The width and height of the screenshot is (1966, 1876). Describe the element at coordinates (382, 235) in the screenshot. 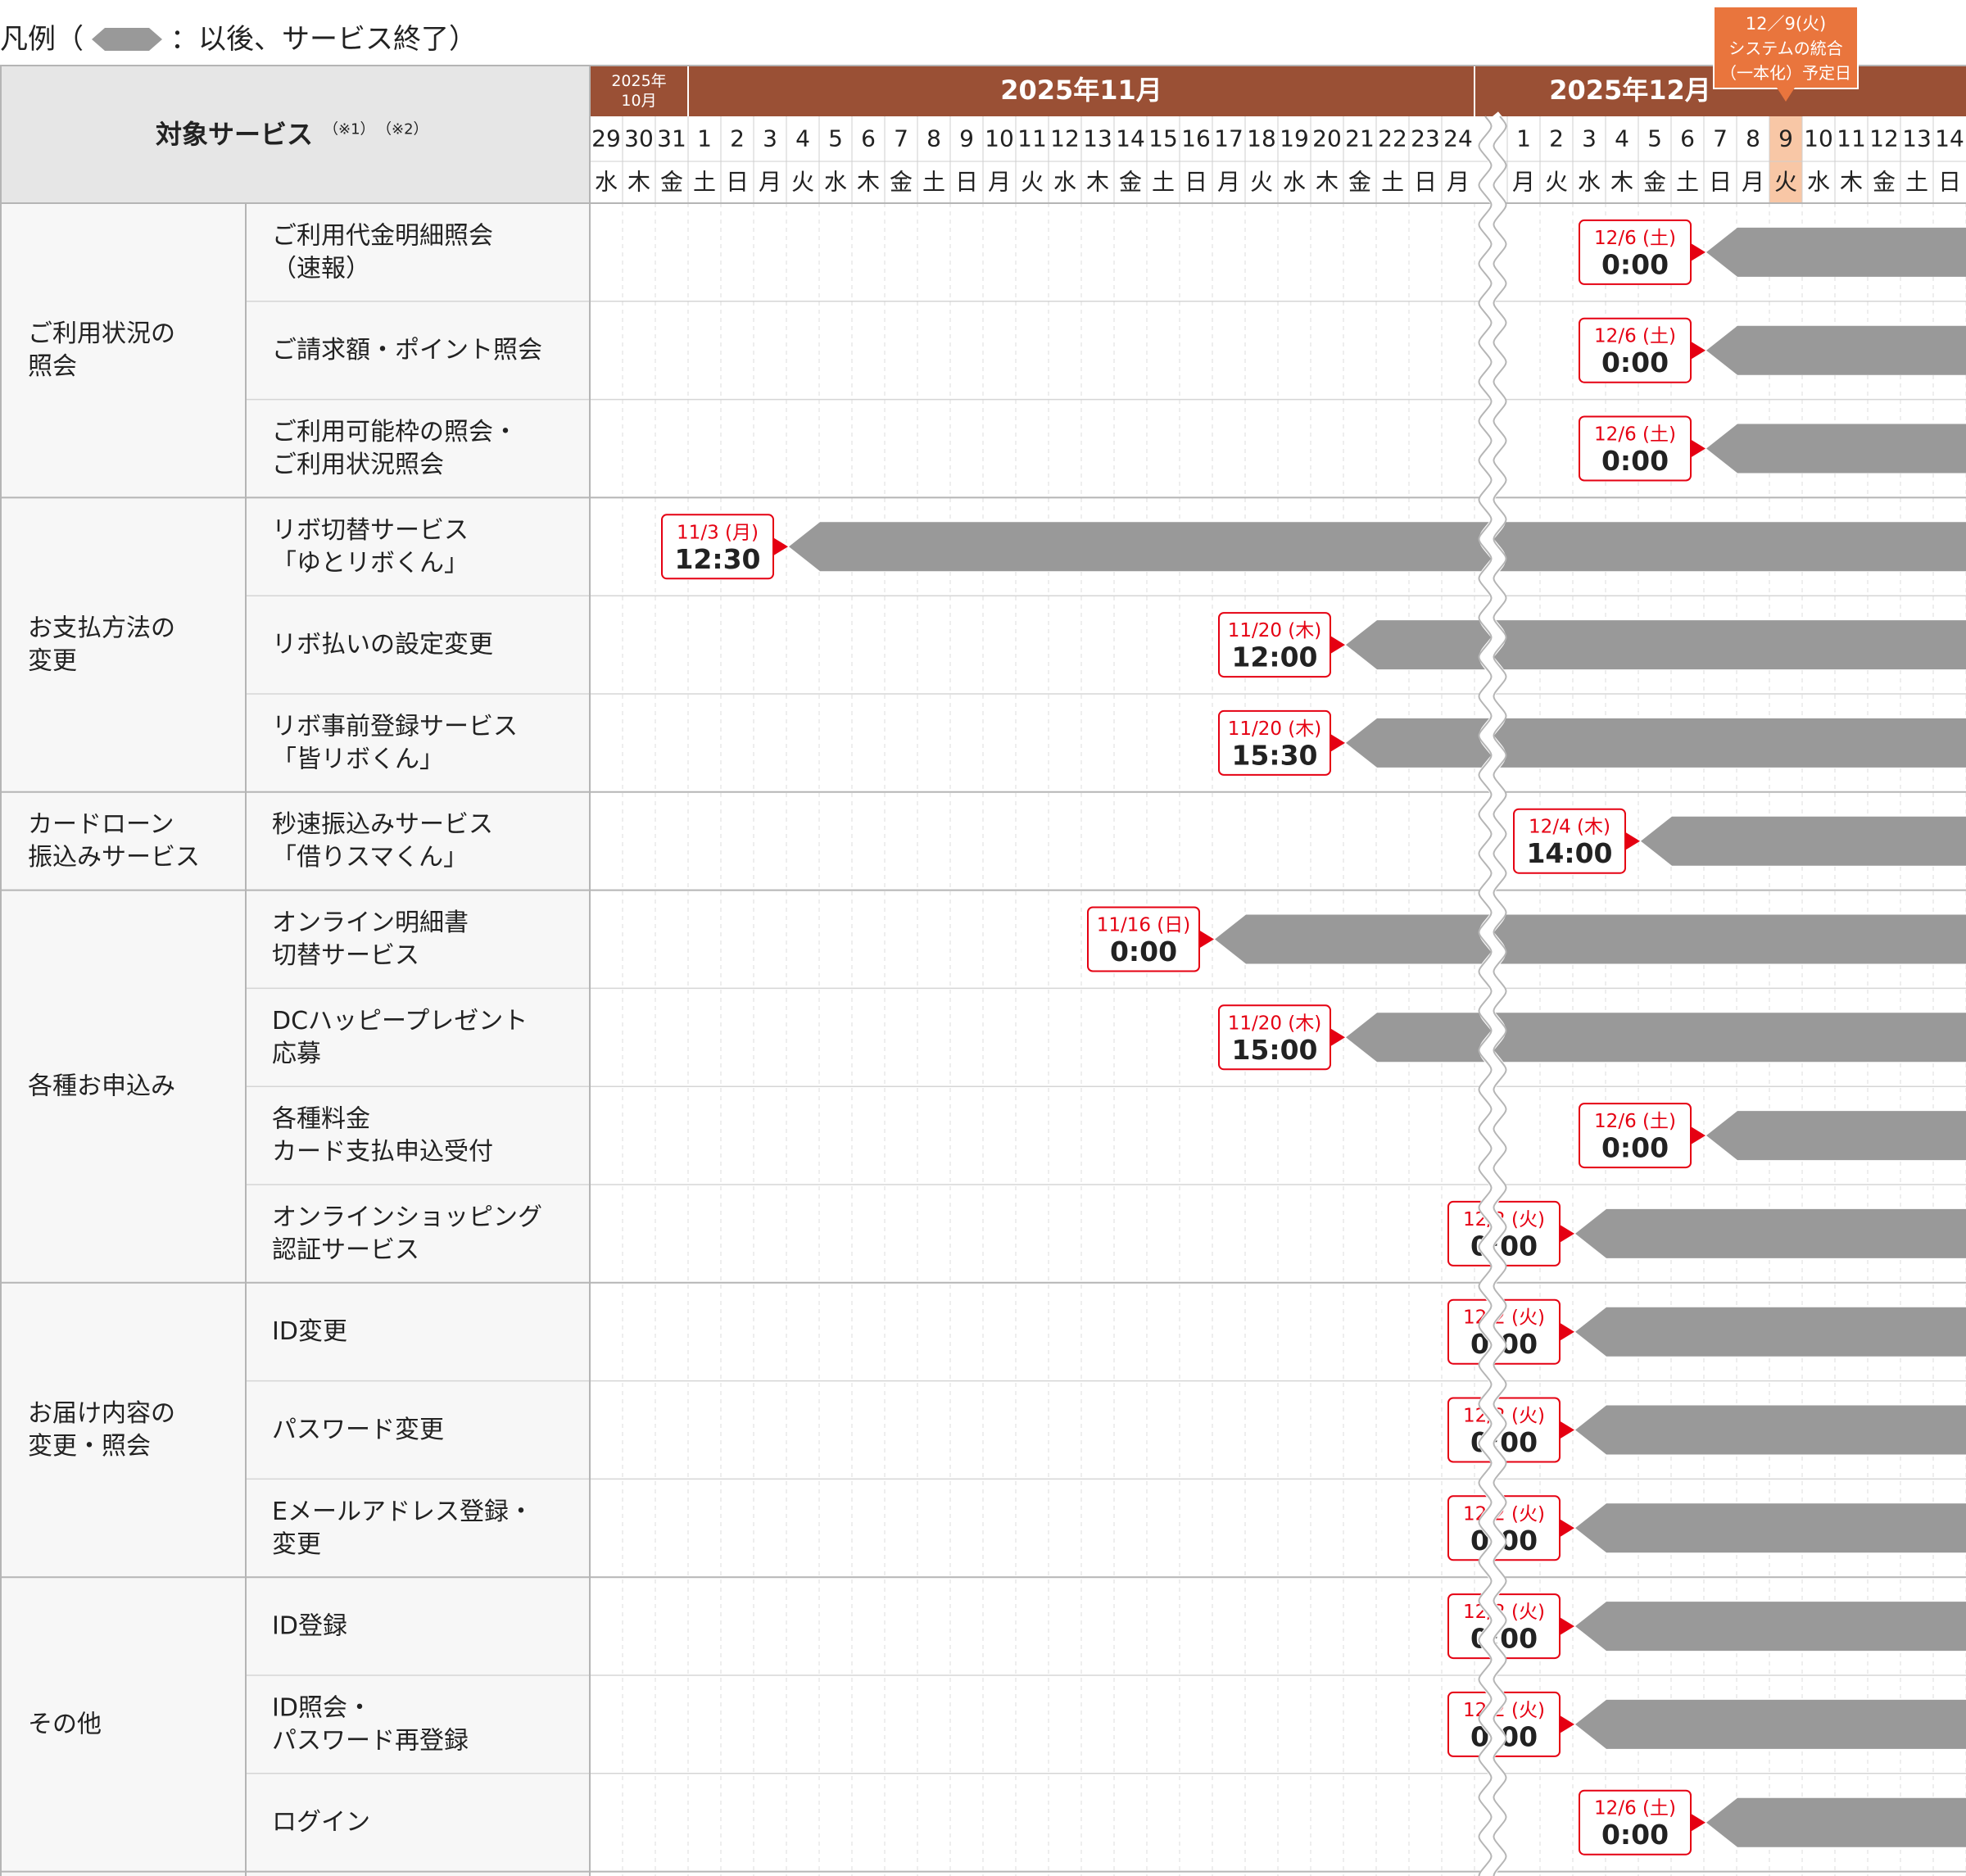

I see `service-name: ご利用代金明細照会` at that location.